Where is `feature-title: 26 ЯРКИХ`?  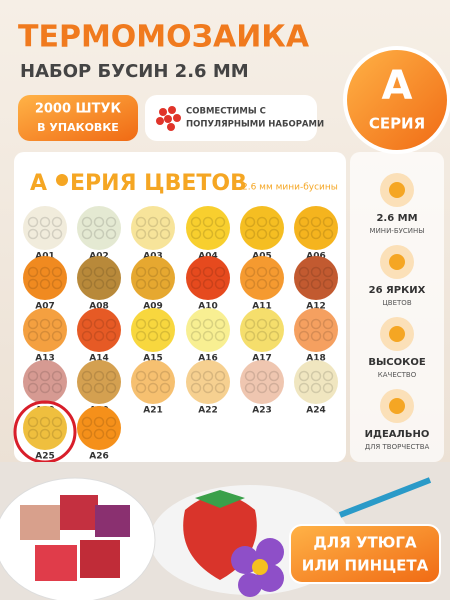
feature-title: 26 ЯРКИХ is located at coordinates (397, 290).